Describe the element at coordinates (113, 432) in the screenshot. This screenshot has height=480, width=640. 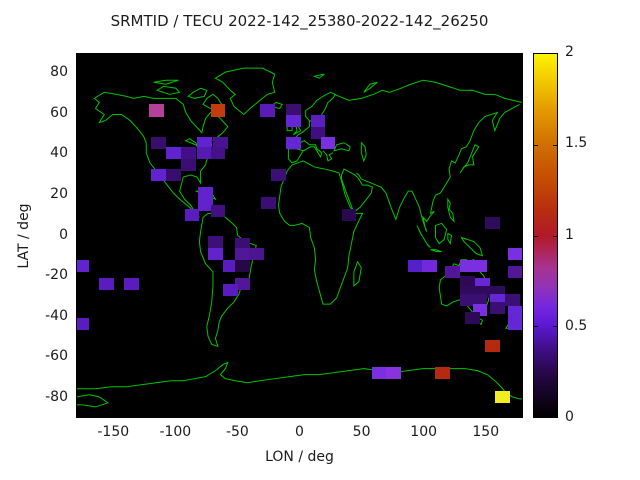
I see `x-tick-label: -150` at that location.